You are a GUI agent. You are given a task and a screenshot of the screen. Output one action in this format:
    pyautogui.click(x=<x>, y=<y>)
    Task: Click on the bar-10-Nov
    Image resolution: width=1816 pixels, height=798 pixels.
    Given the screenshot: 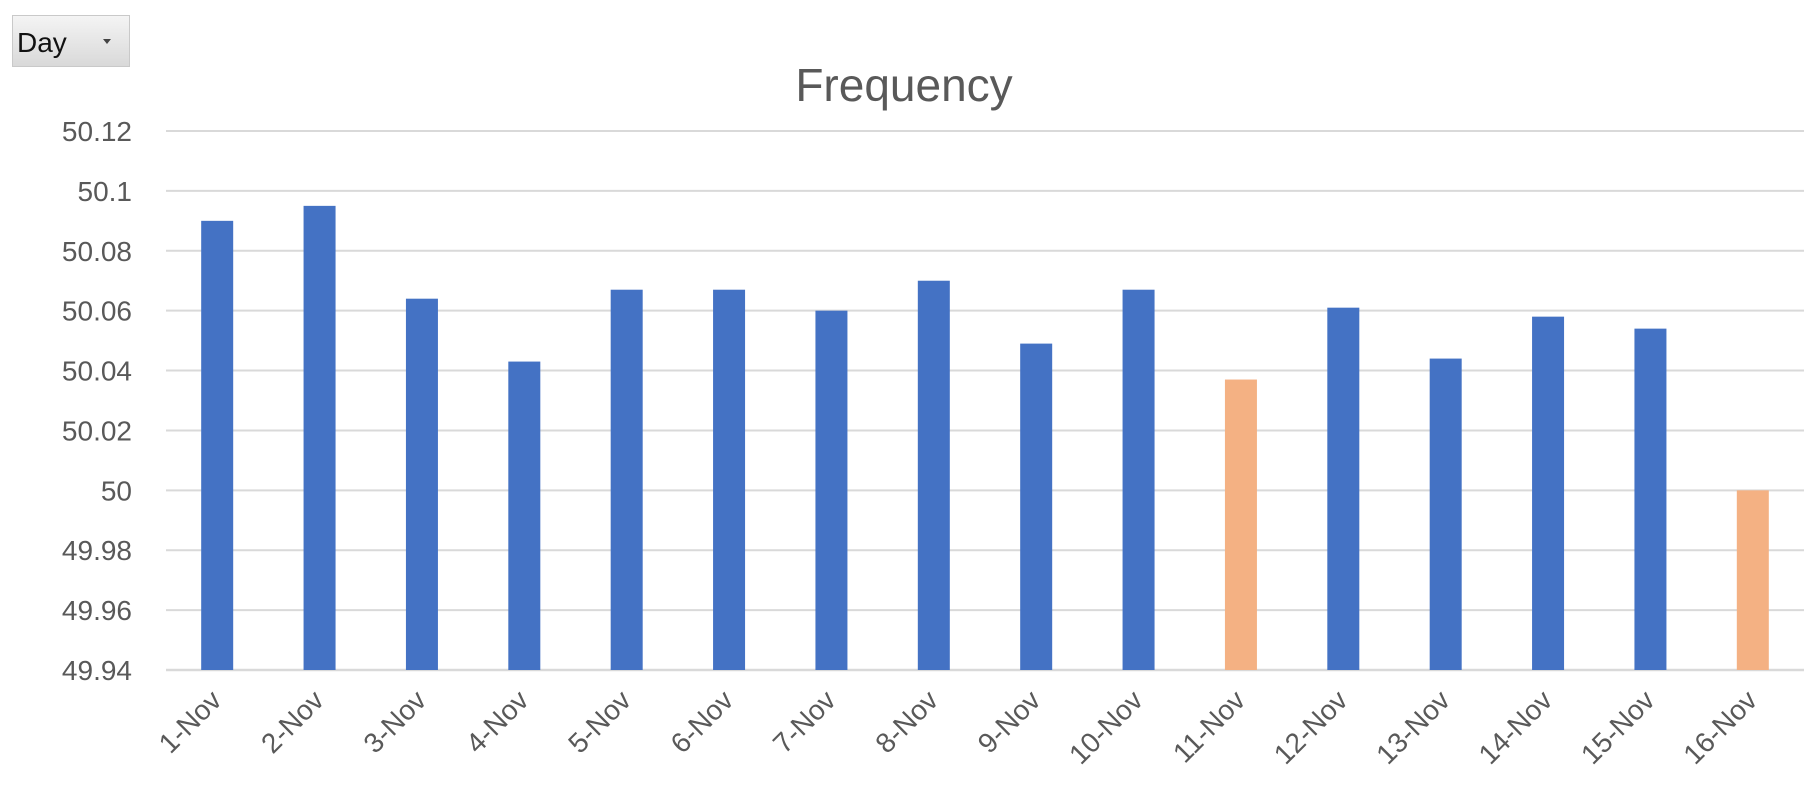 What is the action you would take?
    pyautogui.click(x=1138, y=479)
    